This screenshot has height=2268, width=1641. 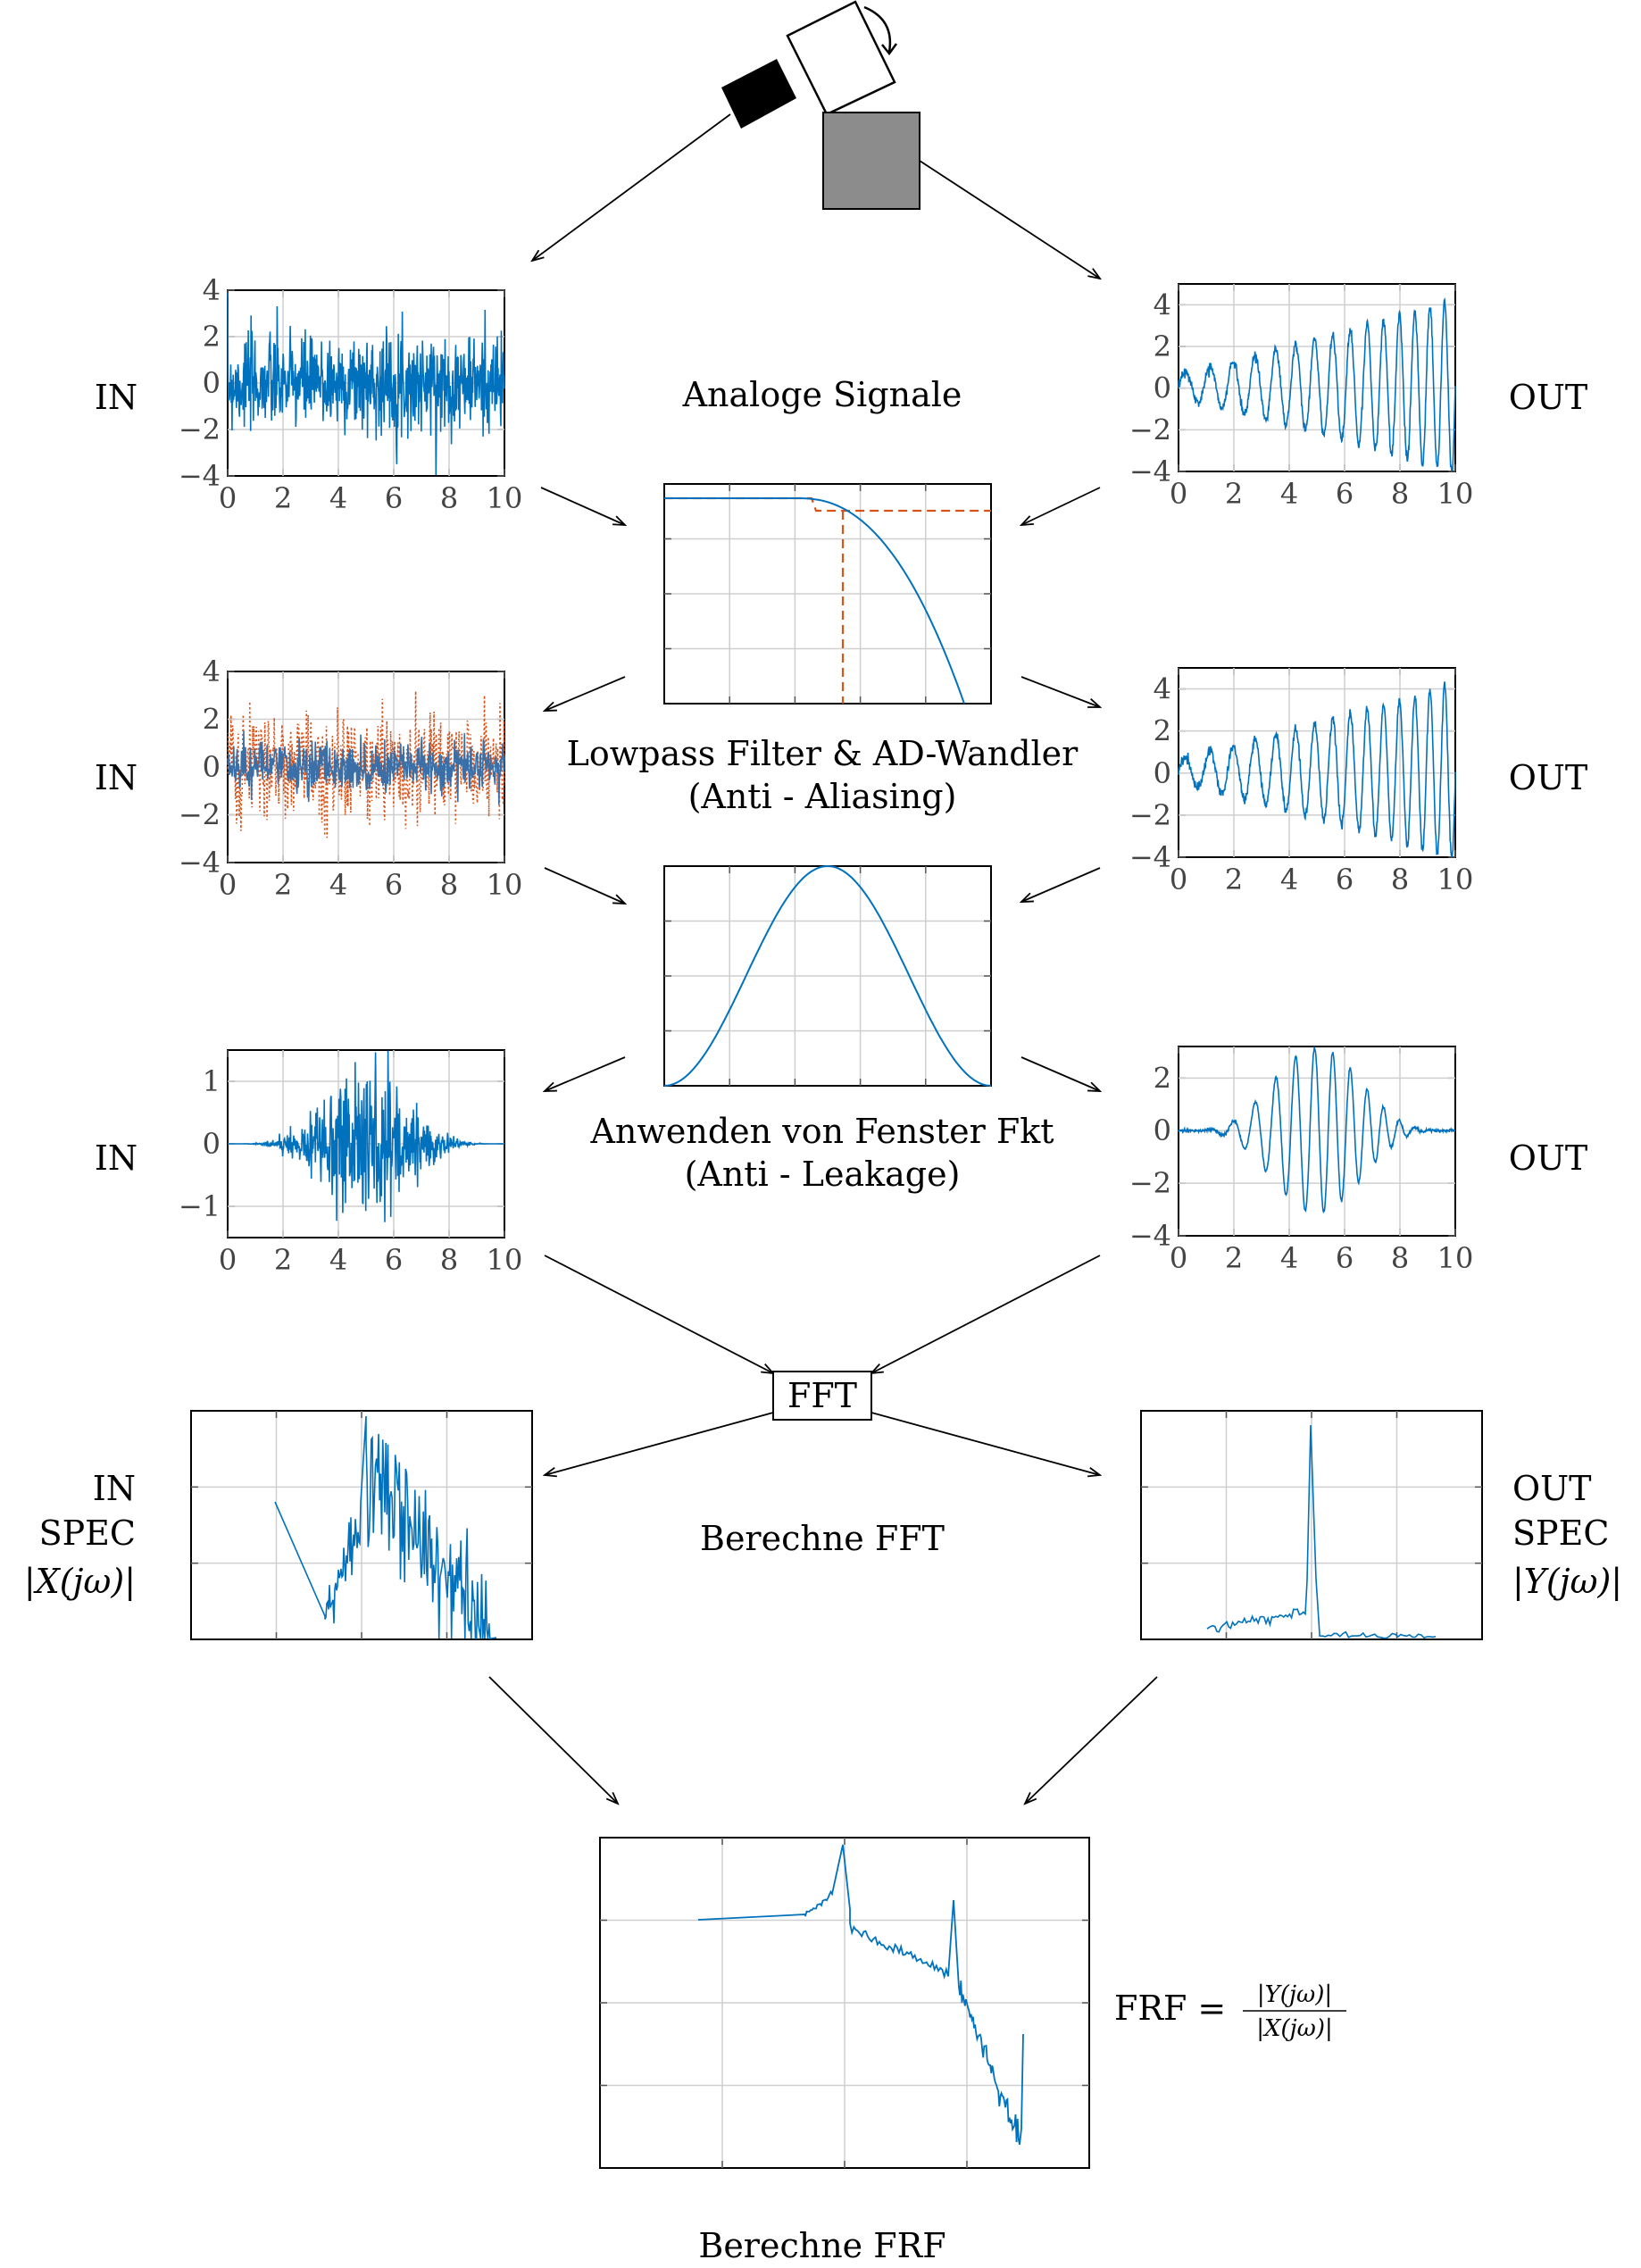 I want to click on in-label-windowed: IN, so click(x=116, y=1158).